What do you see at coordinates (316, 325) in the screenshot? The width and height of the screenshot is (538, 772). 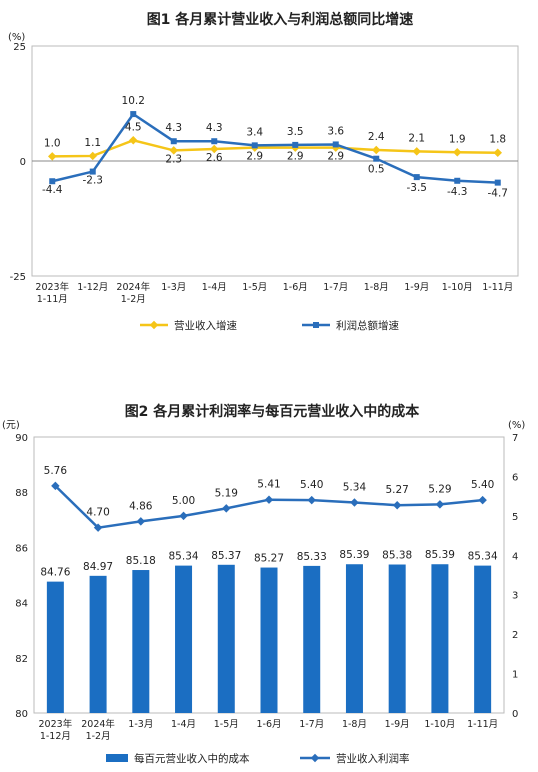 I see `legend-marker-profit` at bounding box center [316, 325].